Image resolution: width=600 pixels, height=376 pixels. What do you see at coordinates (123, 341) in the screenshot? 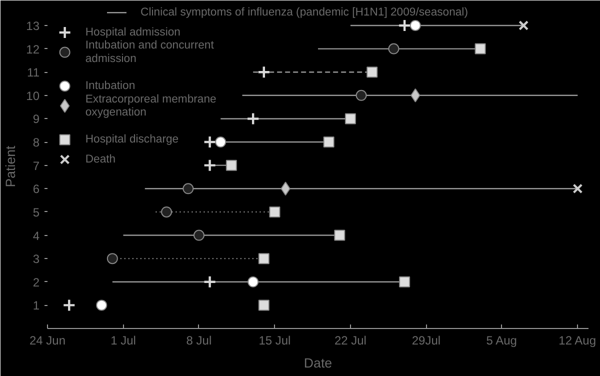
I see `x-tick-label: 1 Jul` at bounding box center [123, 341].